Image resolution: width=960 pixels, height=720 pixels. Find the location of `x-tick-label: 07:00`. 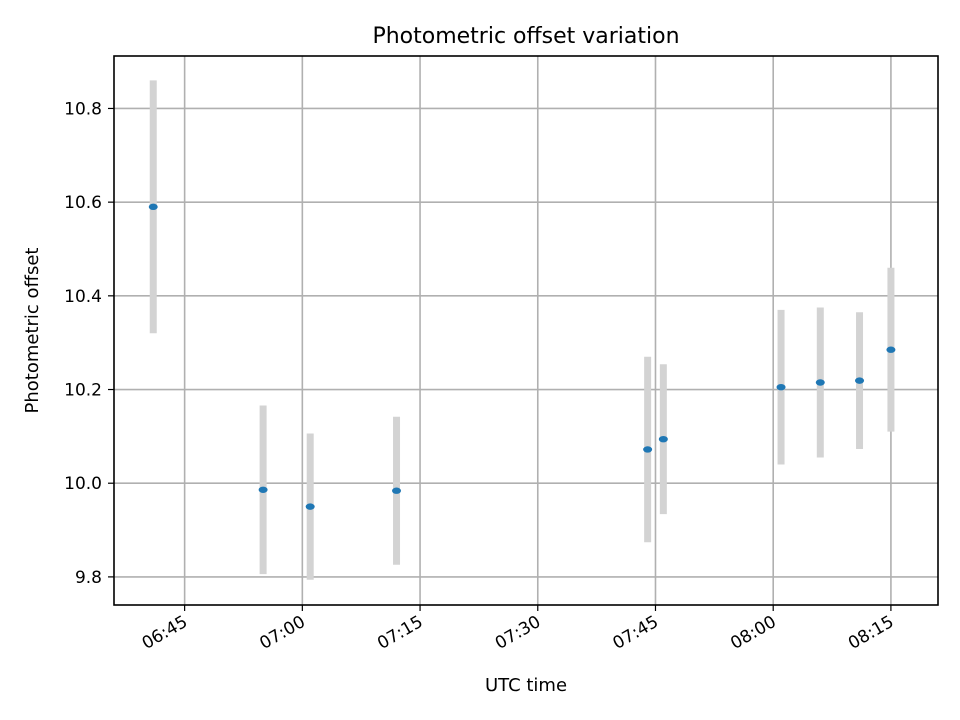

x-tick-label: 07:00 is located at coordinates (282, 633).